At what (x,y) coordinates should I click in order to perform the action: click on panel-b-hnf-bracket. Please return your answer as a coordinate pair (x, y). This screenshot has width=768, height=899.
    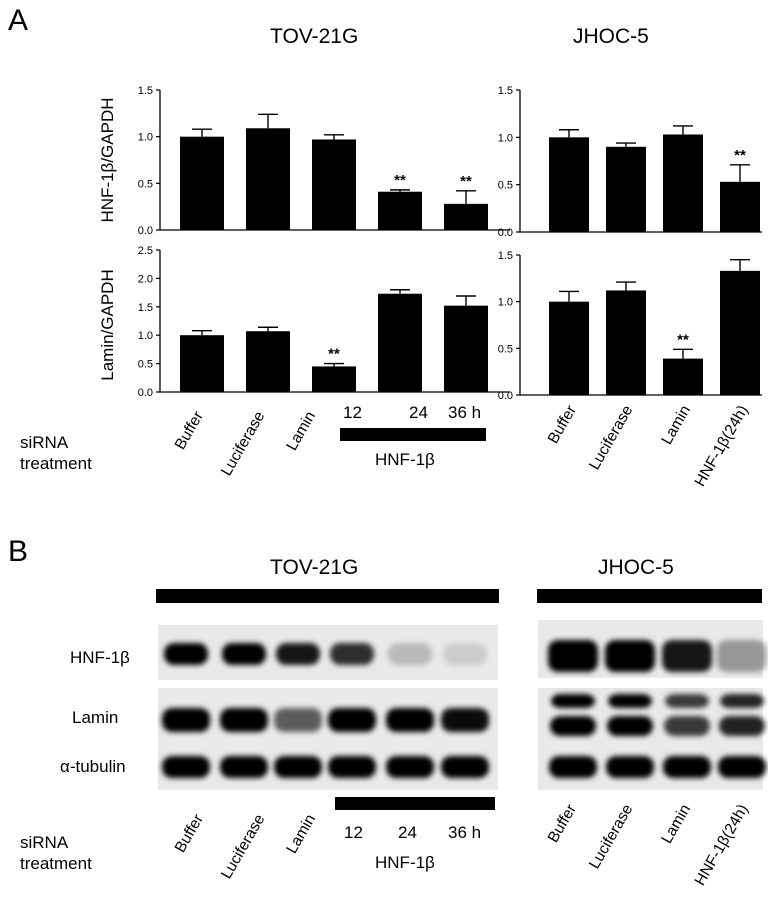
    Looking at the image, I should click on (415, 803).